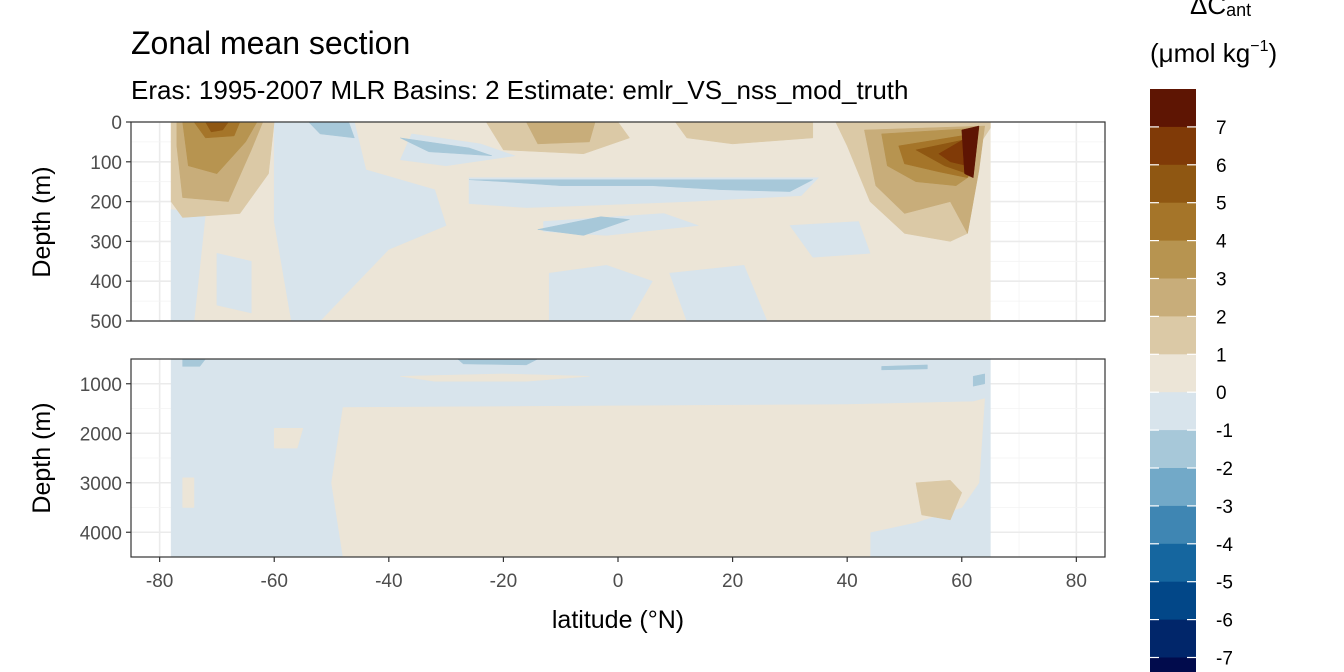 The width and height of the screenshot is (1344, 672). Describe the element at coordinates (42, 221) in the screenshot. I see `upper-y-axis-title: Depth (m)` at that location.